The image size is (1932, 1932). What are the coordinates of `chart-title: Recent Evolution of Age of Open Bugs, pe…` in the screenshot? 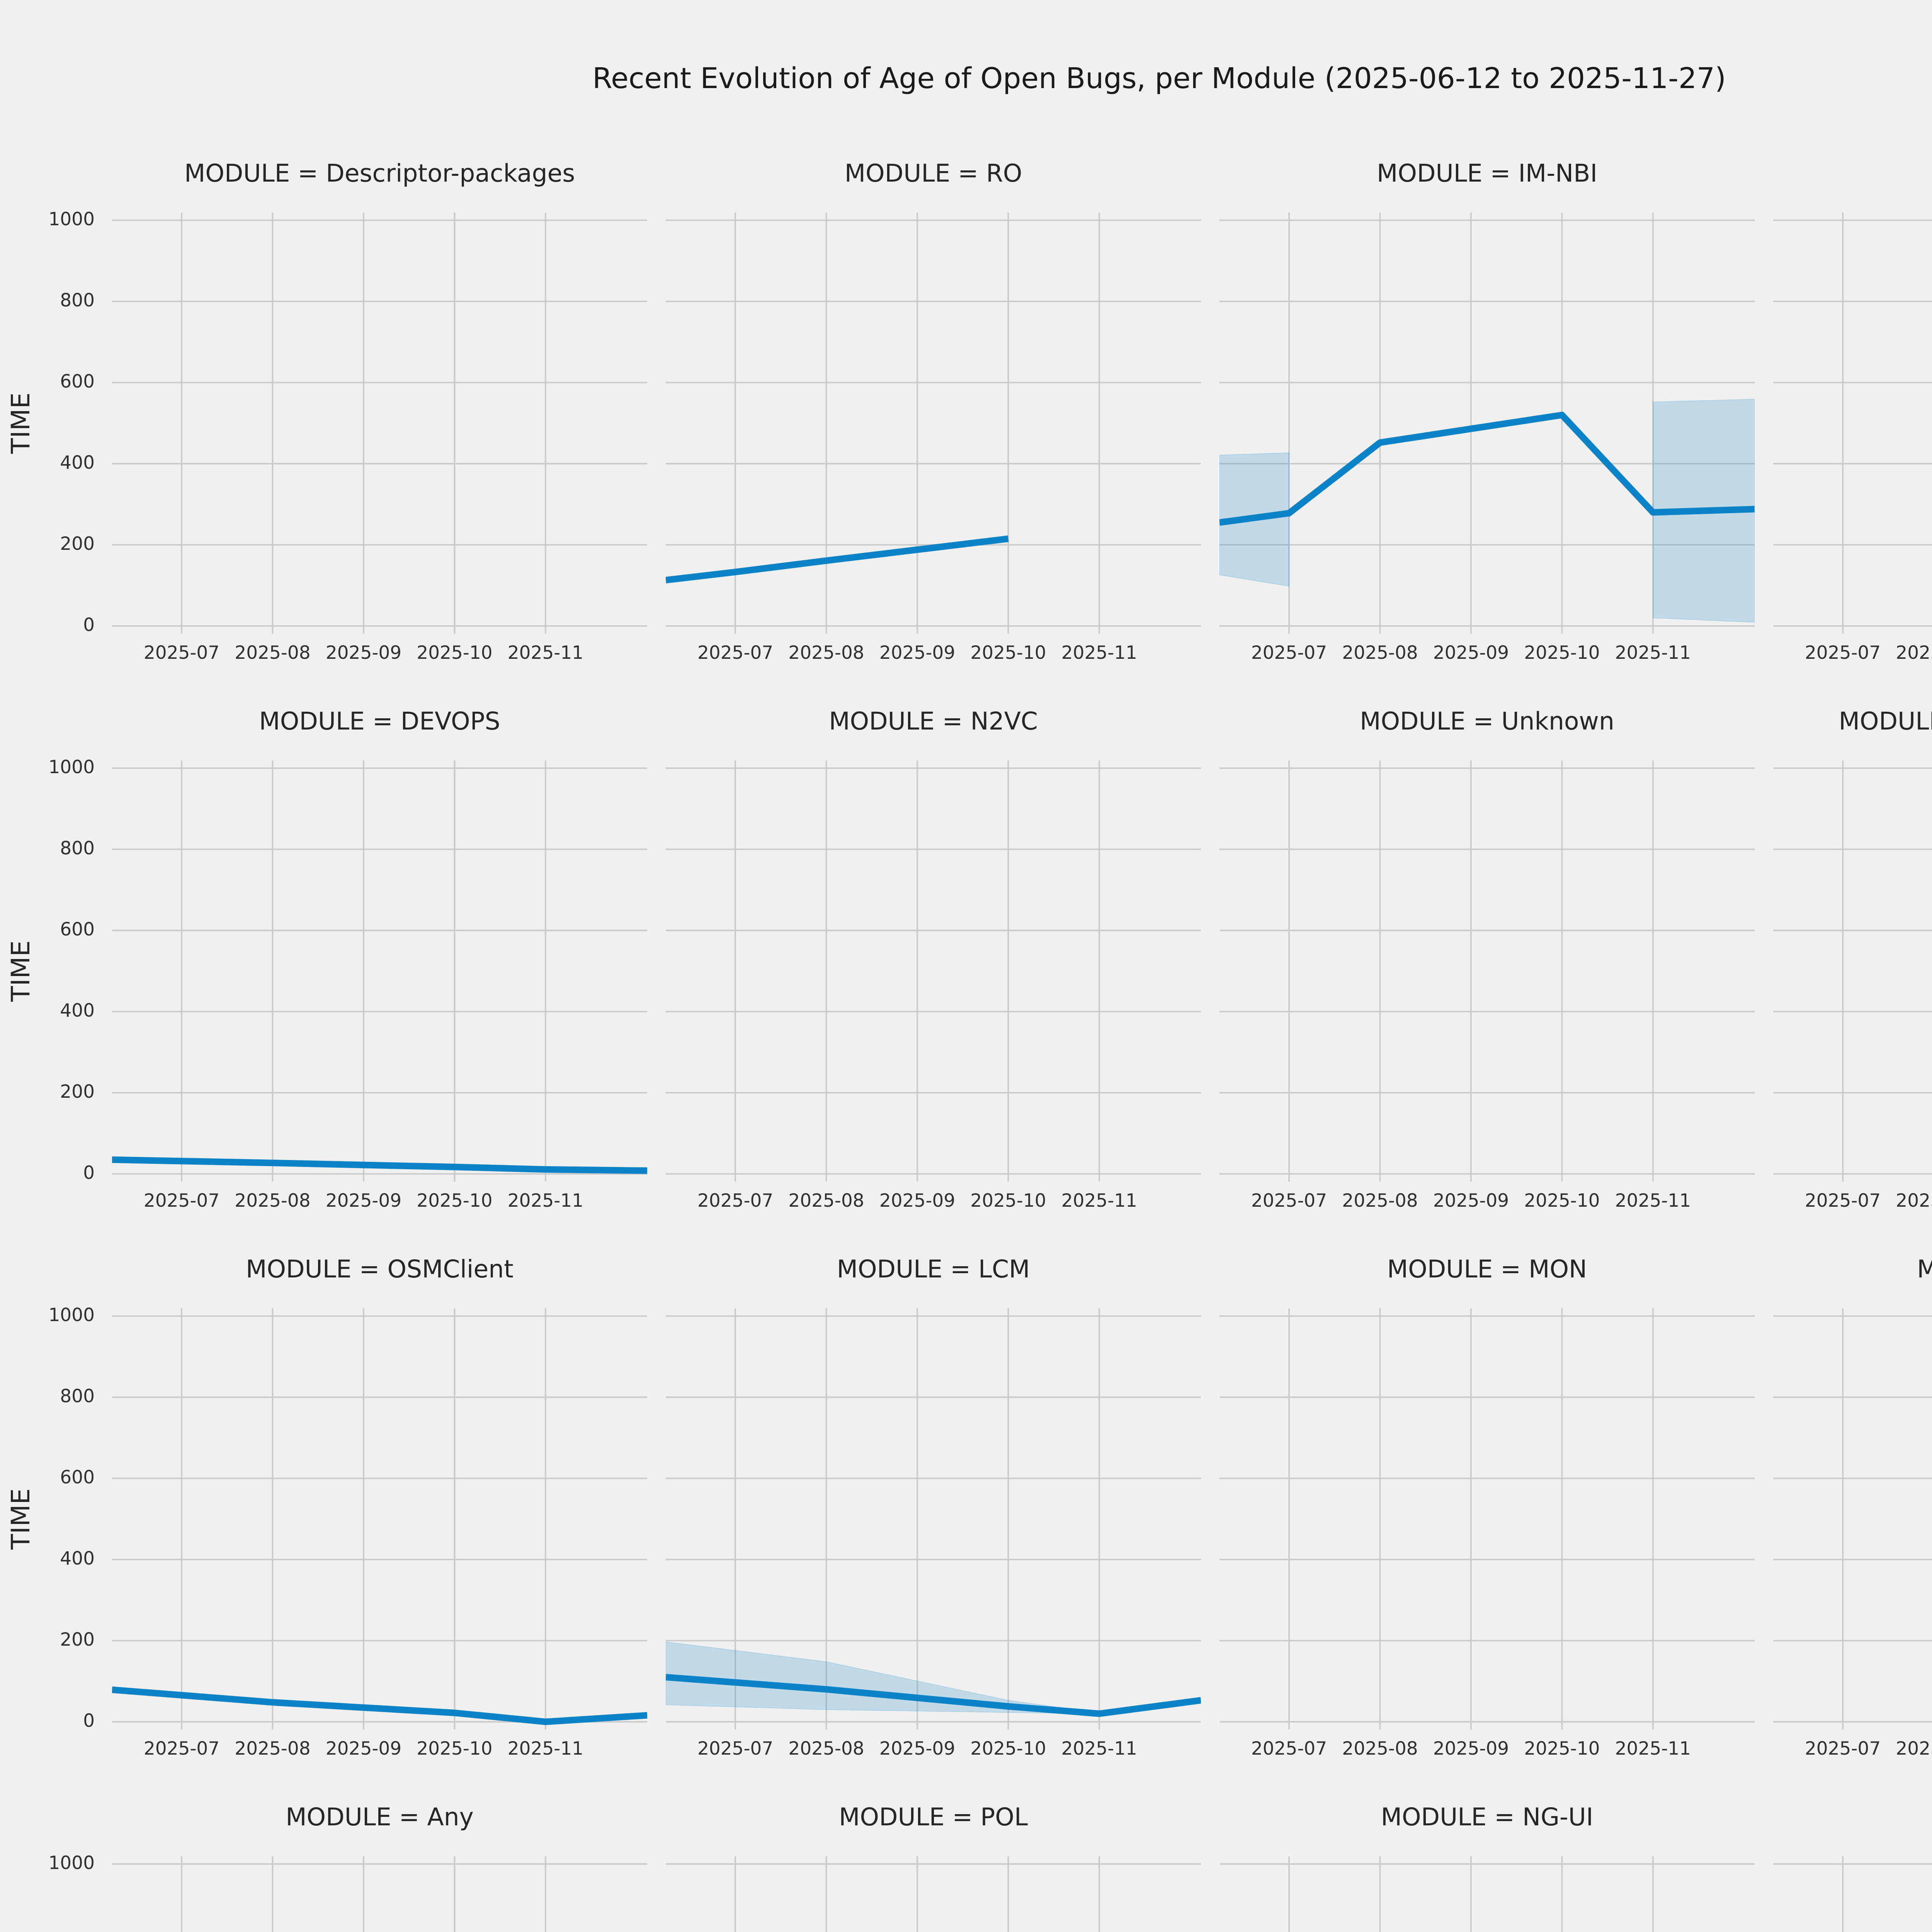 It's located at (1159, 78).